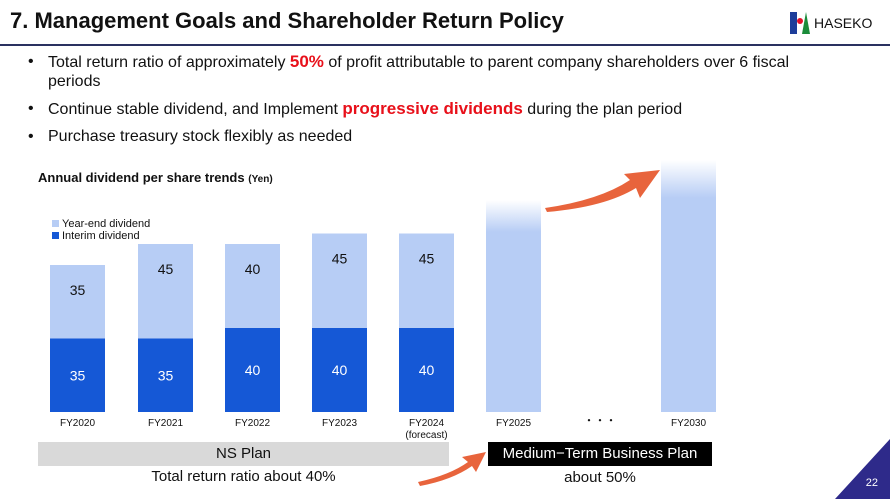  What do you see at coordinates (871, 483) in the screenshot?
I see `page-number: 22` at bounding box center [871, 483].